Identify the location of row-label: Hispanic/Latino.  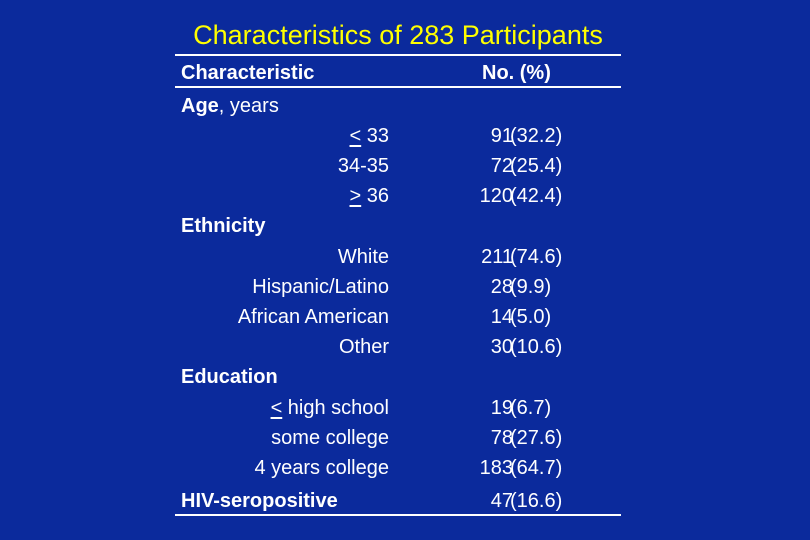
(320, 287).